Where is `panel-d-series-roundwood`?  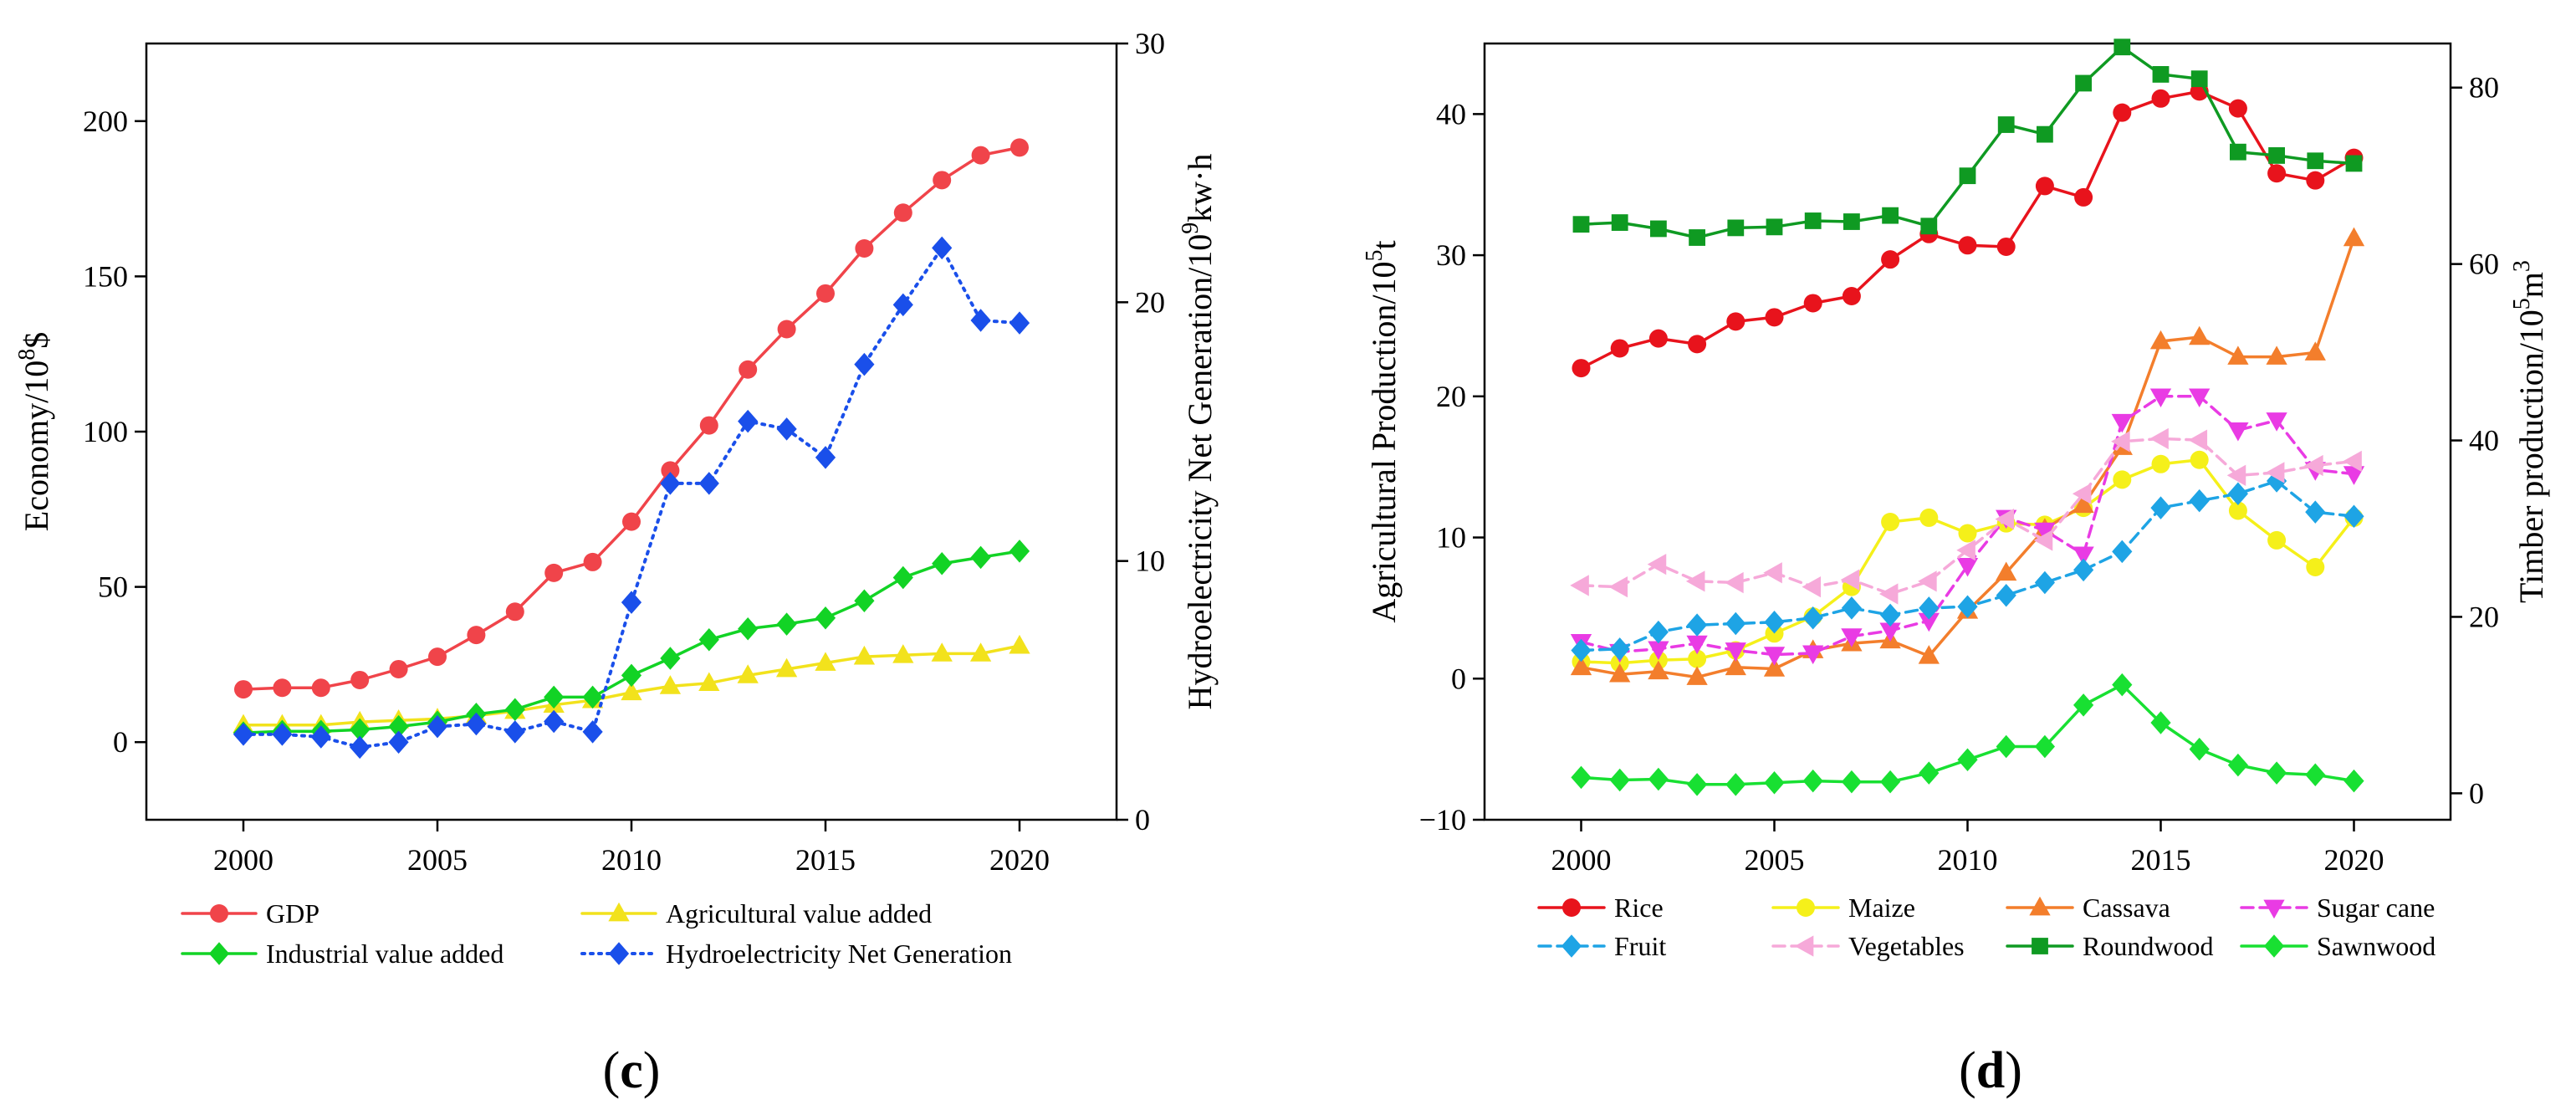 panel-d-series-roundwood is located at coordinates (1967, 142).